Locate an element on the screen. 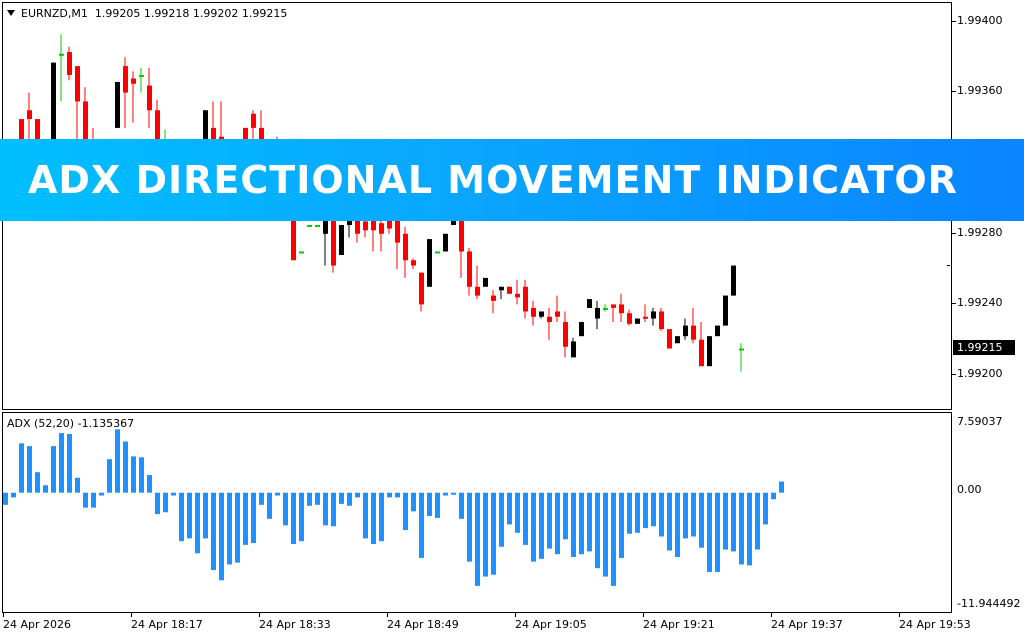  banner-title: ADX DIRECTIONAL MOVEMENT INDICATOR is located at coordinates (493, 180).